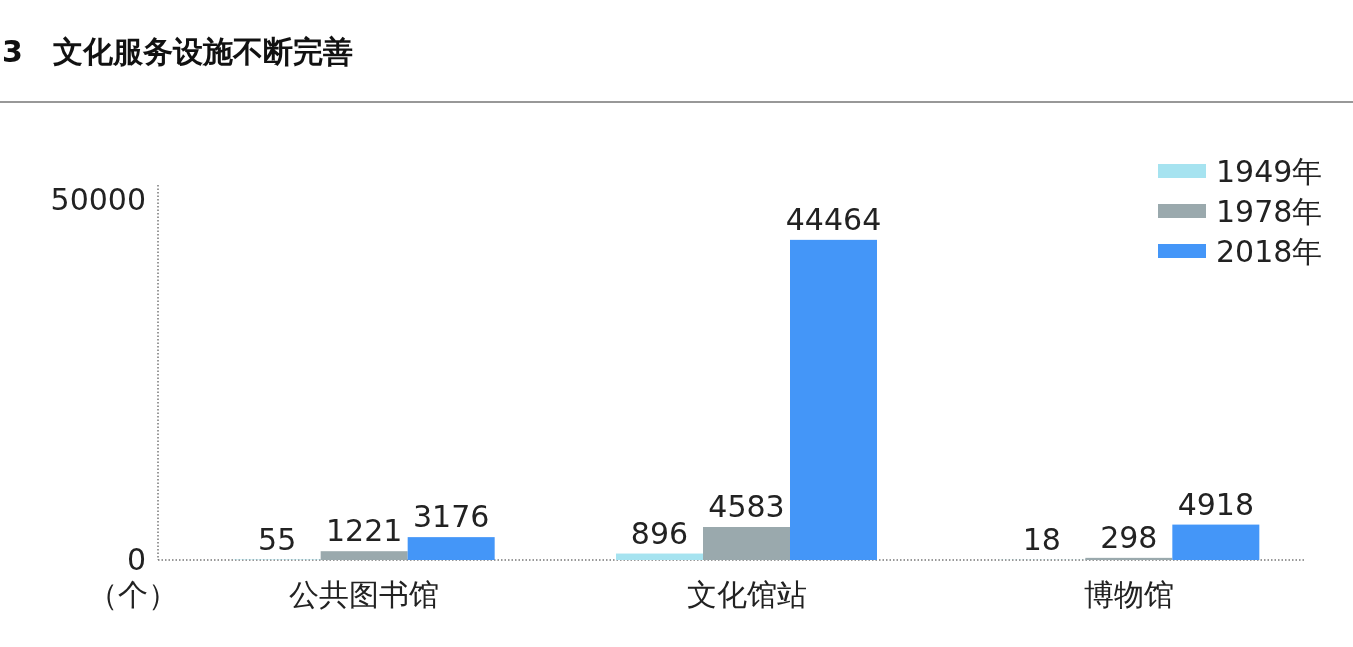 This screenshot has width=1353, height=647. What do you see at coordinates (177, 51) in the screenshot?
I see `chart-title: 3 文化服务设施不断完善` at bounding box center [177, 51].